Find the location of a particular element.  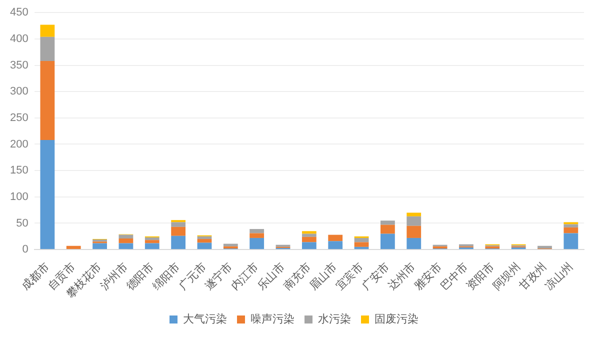

y-tick-label: 150 is located at coordinates (19, 170).